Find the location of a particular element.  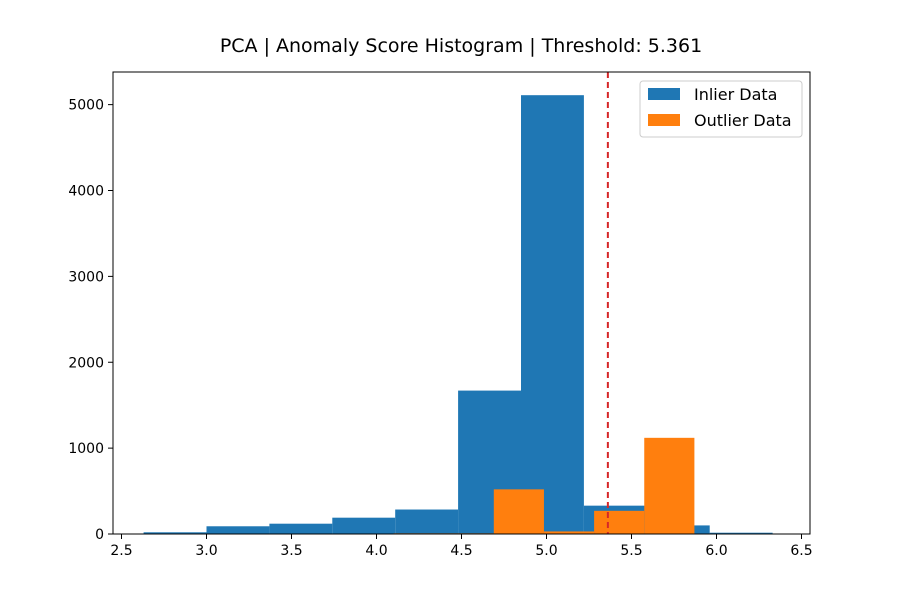

x-tick-label: 4.5 is located at coordinates (461, 551).